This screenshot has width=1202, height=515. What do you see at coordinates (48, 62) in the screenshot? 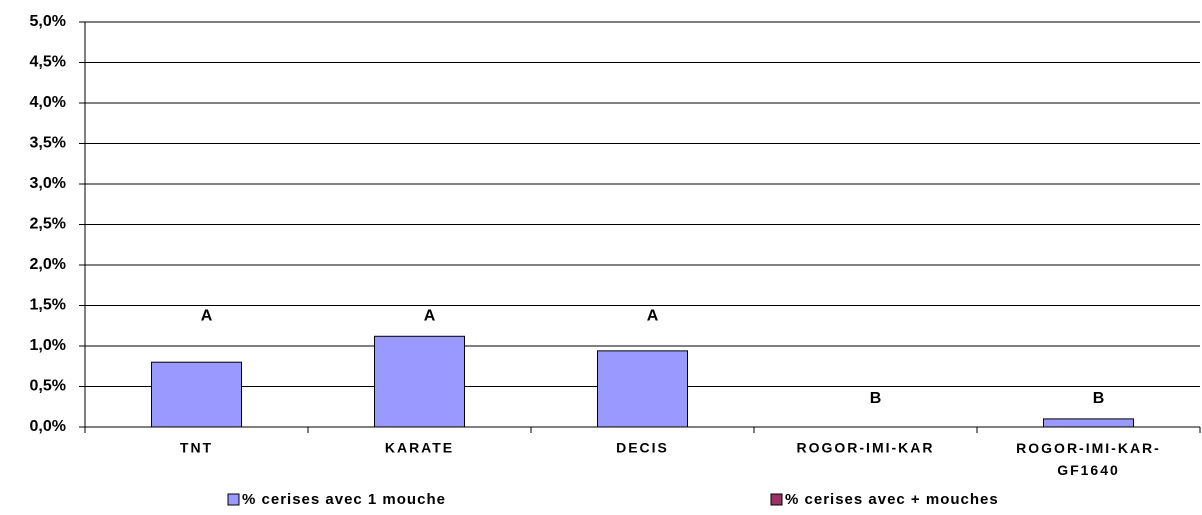
I see `y-tick-label: 4,5%` at bounding box center [48, 62].